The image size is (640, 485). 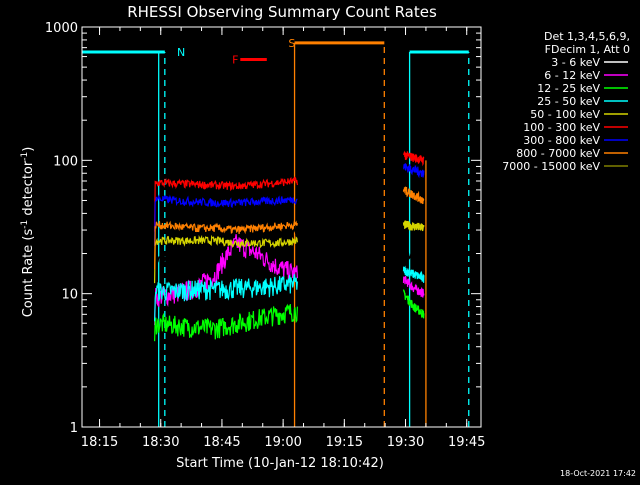 What do you see at coordinates (61, 28) in the screenshot?
I see `y-tick-label: 1000` at bounding box center [61, 28].